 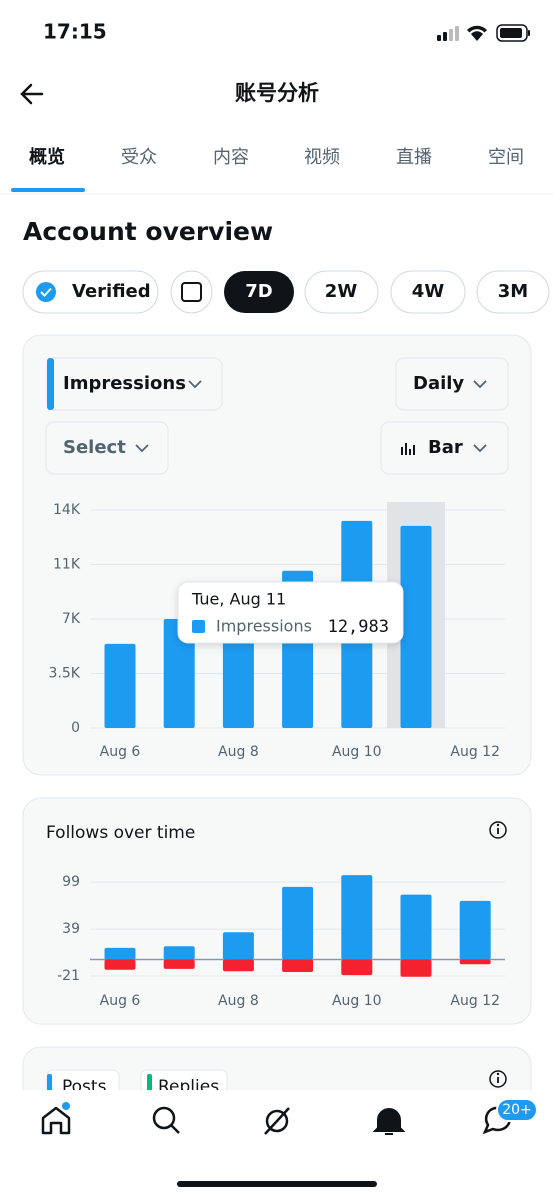 I want to click on y-tick-label: 0, so click(x=75, y=728).